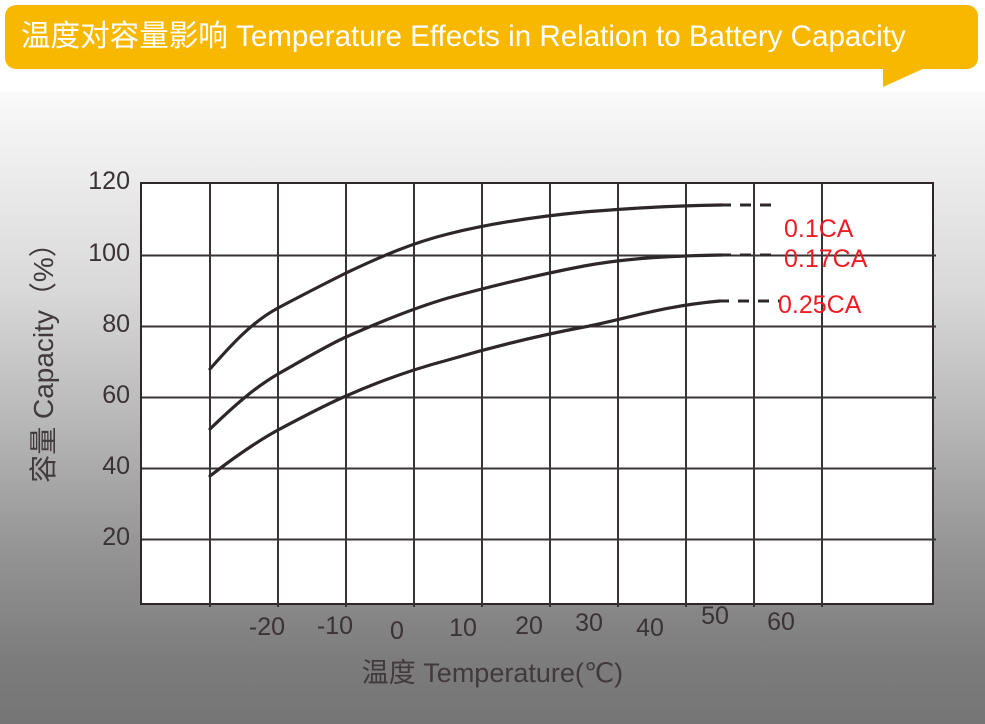  I want to click on y-tick-80: 80, so click(116, 324).